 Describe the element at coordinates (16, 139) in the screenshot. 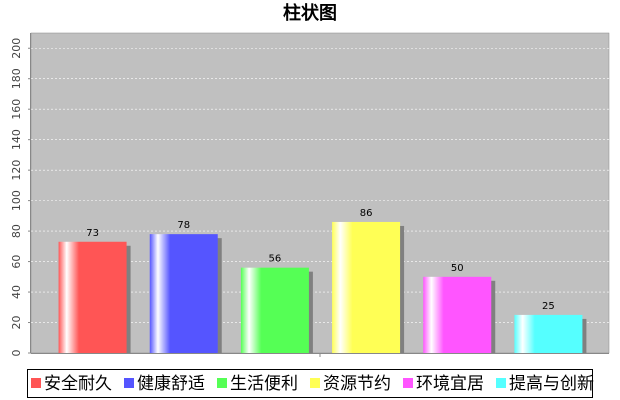

I see `y-tick-label: 140` at that location.